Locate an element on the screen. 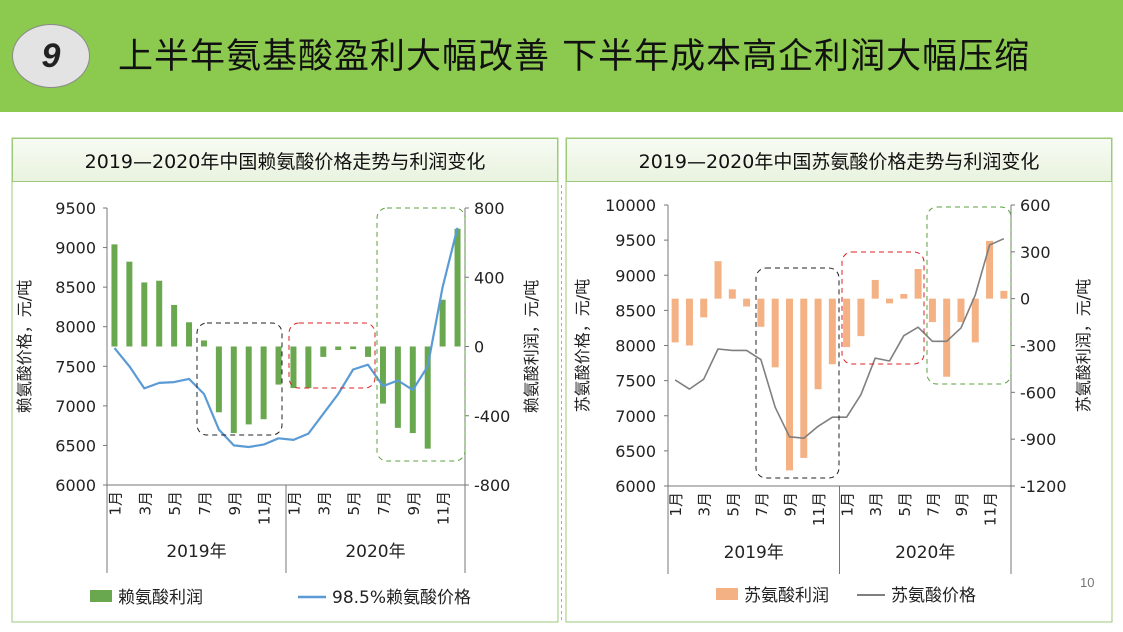 The height and width of the screenshot is (632, 1123). threonine-left-tick-label: 10000 is located at coordinates (630, 205).